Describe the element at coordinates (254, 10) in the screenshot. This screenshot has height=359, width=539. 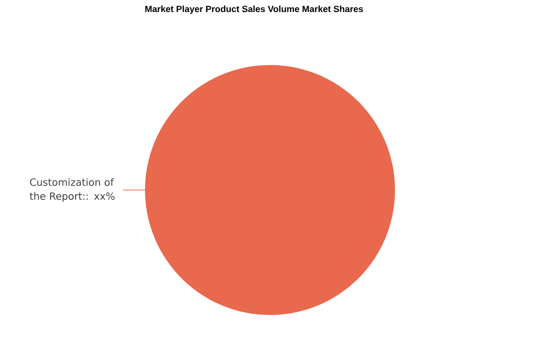
I see `chart-title: Market Player Product Sales Volume Market Shares` at that location.